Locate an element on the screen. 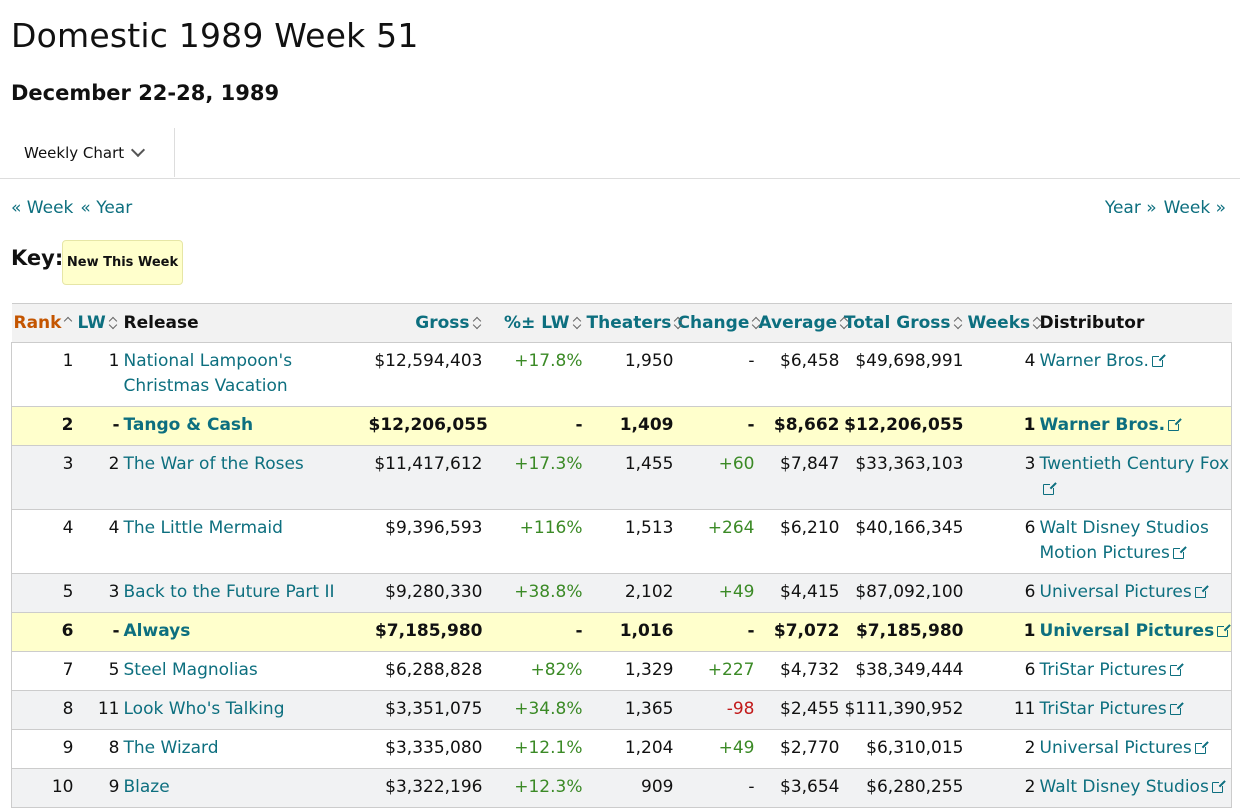  rank-cell: 8 is located at coordinates (43, 710).